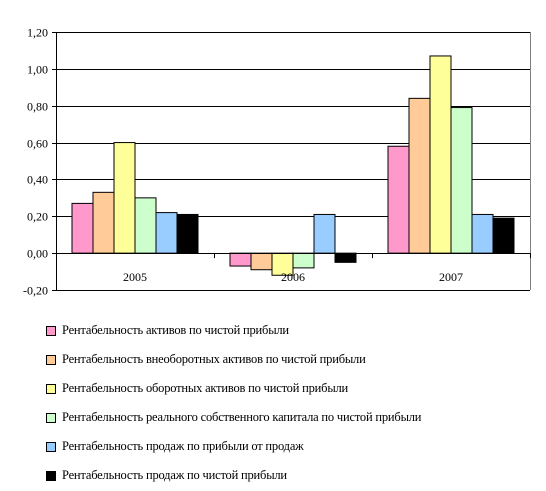  I want to click on x-tick-label: 2005, so click(135, 277).